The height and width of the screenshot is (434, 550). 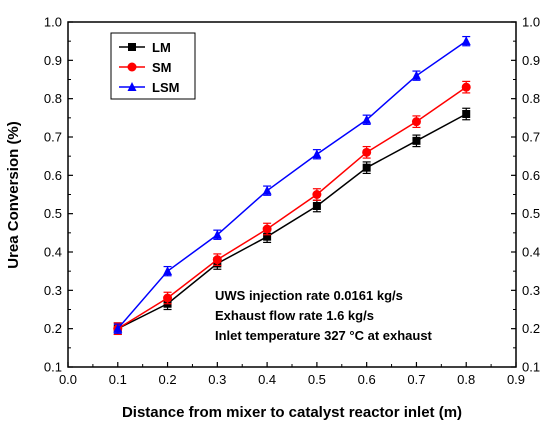 I want to click on legend-item-sm: SM, so click(x=145, y=67).